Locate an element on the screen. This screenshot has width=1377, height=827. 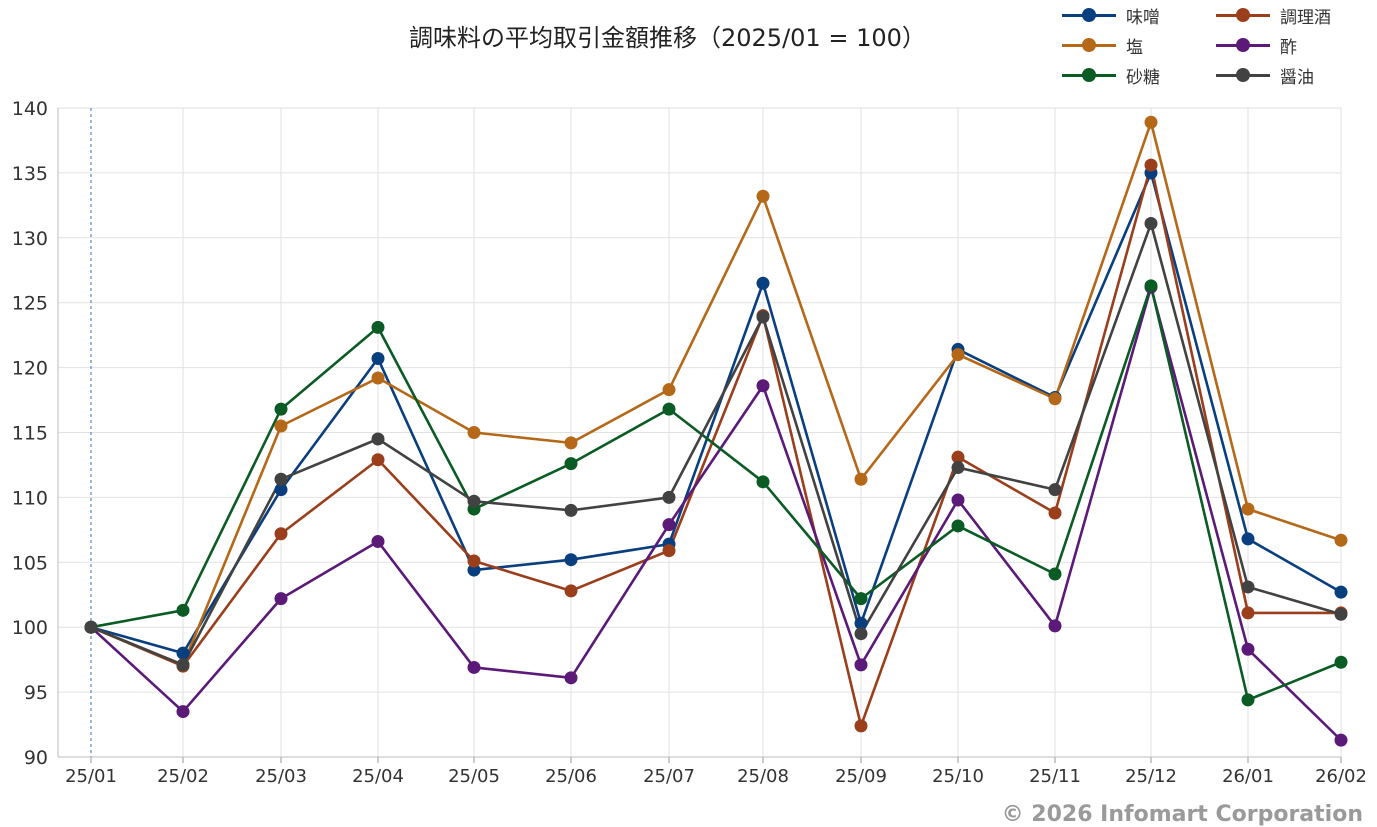
x-tick-label: 25/07 is located at coordinates (669, 776).